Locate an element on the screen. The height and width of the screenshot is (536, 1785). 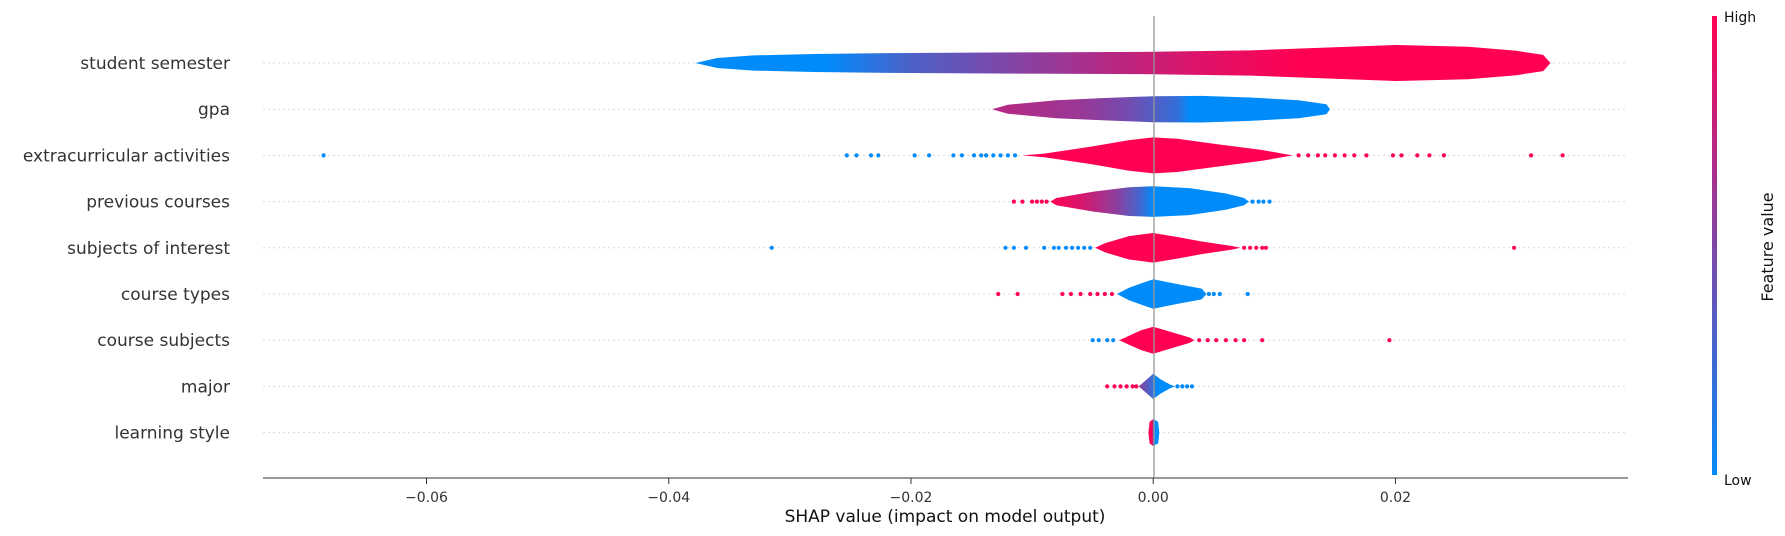
colorbar: High Low Feature value is located at coordinates (1744, 249).